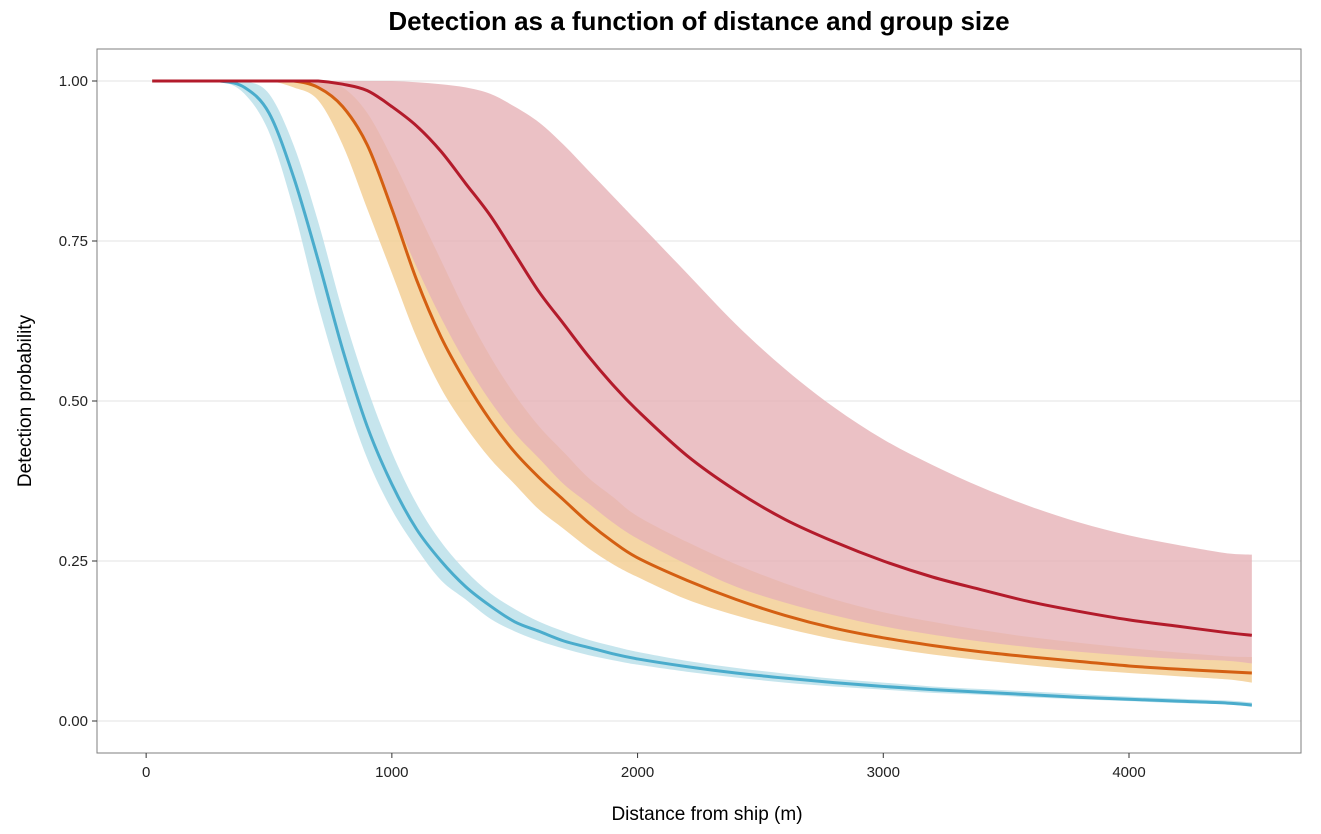 Image resolution: width=1321 pixels, height=834 pixels. What do you see at coordinates (25, 400) in the screenshot?
I see `y-axis-title: Detection probability` at bounding box center [25, 400].